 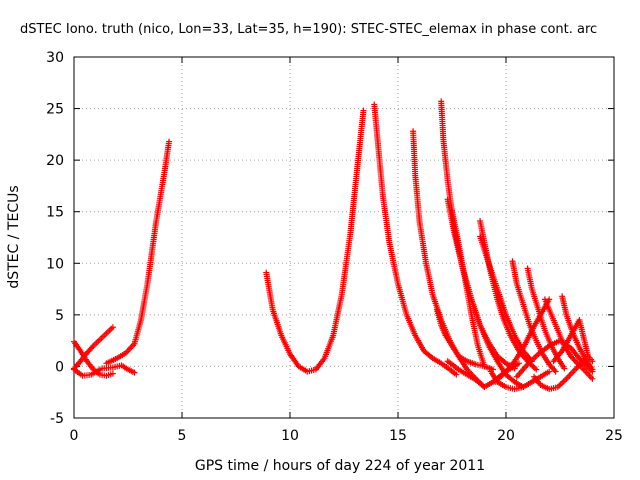 I want to click on y-tick-label: 10, so click(x=55, y=264).